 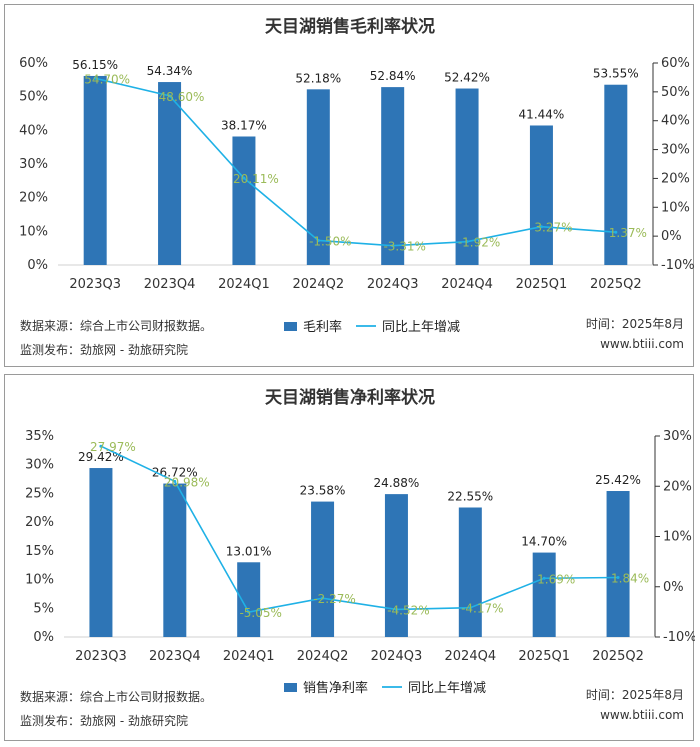 I want to click on yoy-change-label: -5.05%, so click(x=260, y=613).